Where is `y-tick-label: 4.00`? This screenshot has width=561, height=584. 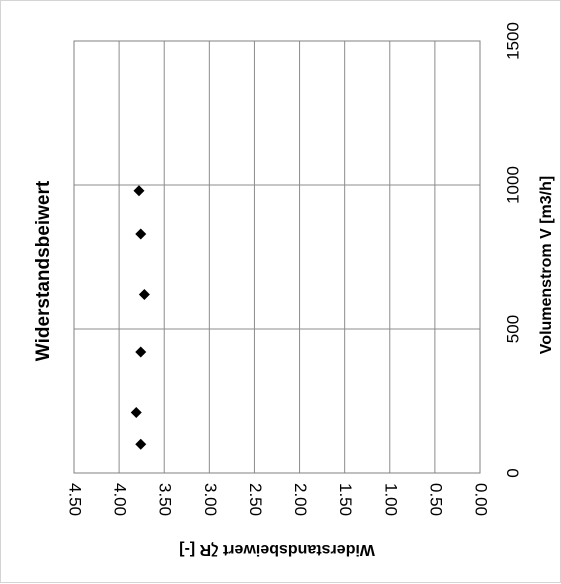
y-tick-label: 4.00 is located at coordinates (120, 499).